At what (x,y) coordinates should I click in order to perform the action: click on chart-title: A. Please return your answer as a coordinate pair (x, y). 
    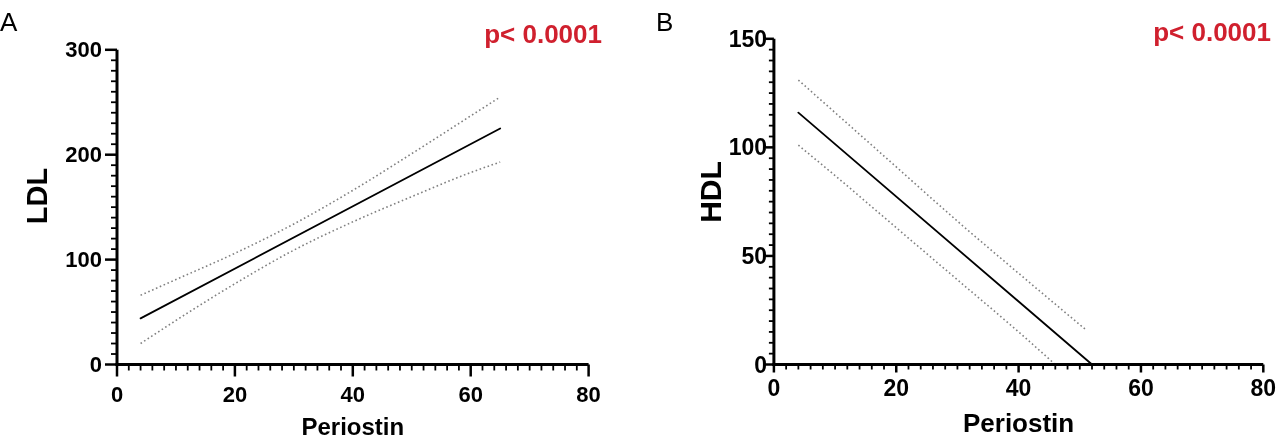
    Looking at the image, I should click on (9, 22).